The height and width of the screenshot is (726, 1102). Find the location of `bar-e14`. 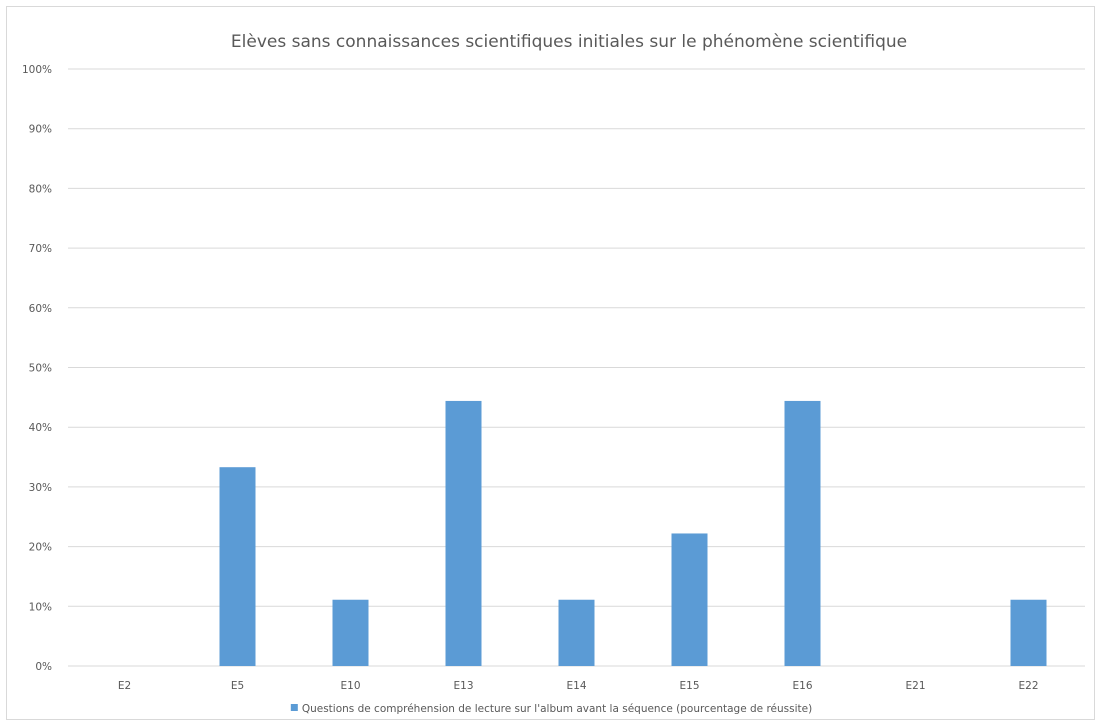

bar-e14 is located at coordinates (576, 632).